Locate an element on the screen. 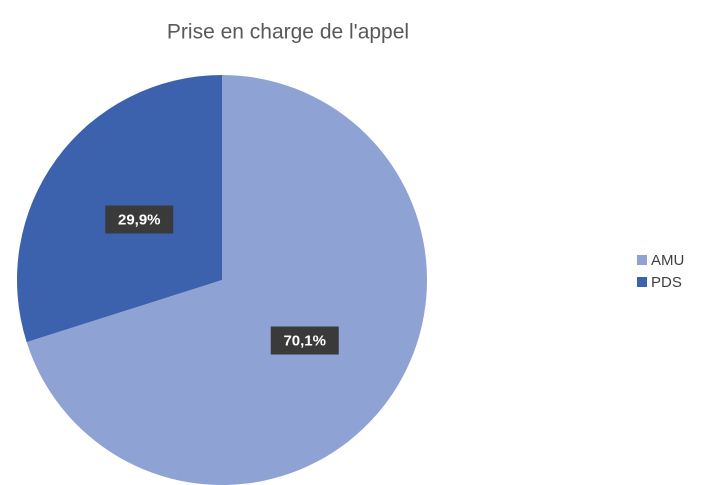 This screenshot has height=485, width=715. legend-label: AMU is located at coordinates (667, 260).